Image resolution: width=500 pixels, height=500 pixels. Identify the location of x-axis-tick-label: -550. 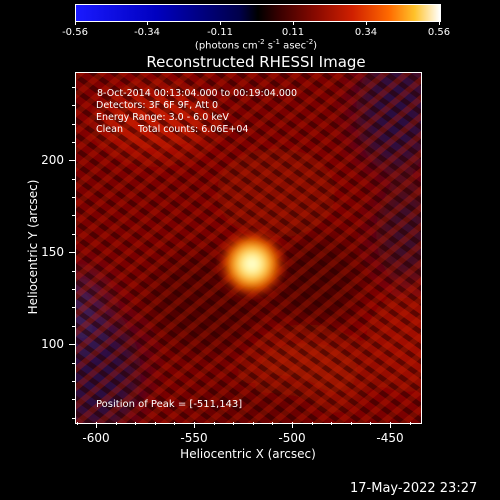
(194, 438).